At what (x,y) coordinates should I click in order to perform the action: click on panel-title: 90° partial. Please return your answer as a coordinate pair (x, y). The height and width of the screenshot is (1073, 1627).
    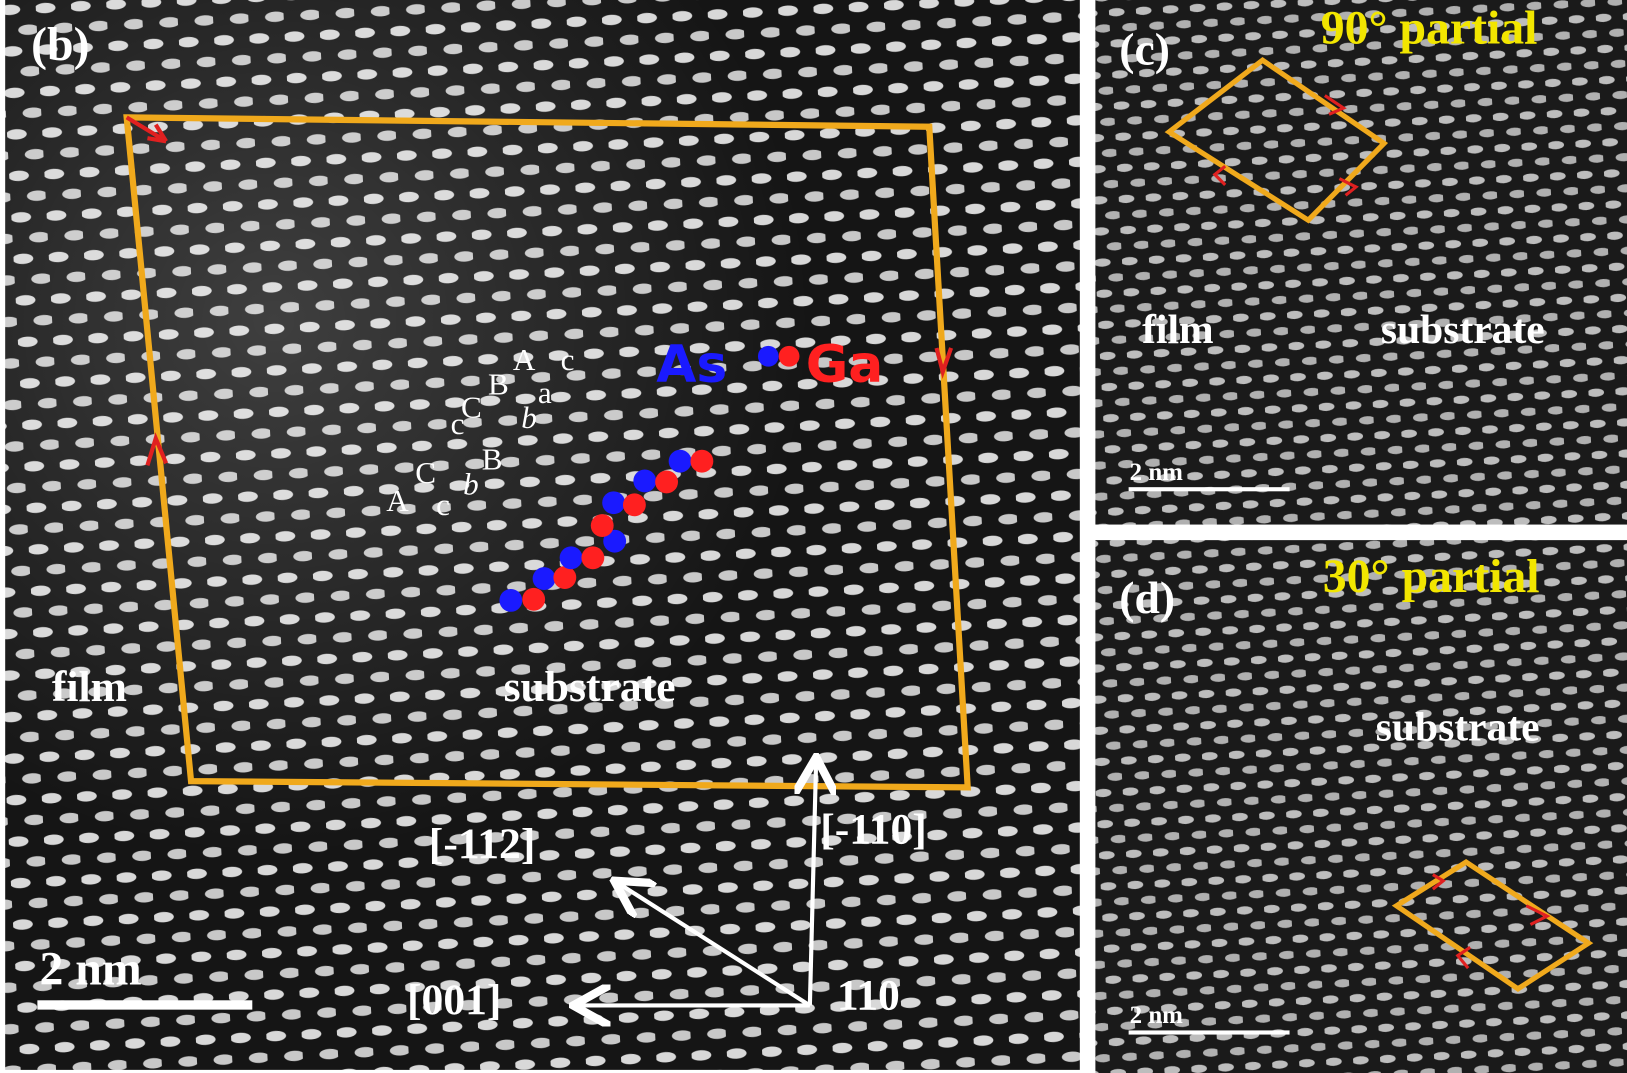
    Looking at the image, I should click on (1429, 28).